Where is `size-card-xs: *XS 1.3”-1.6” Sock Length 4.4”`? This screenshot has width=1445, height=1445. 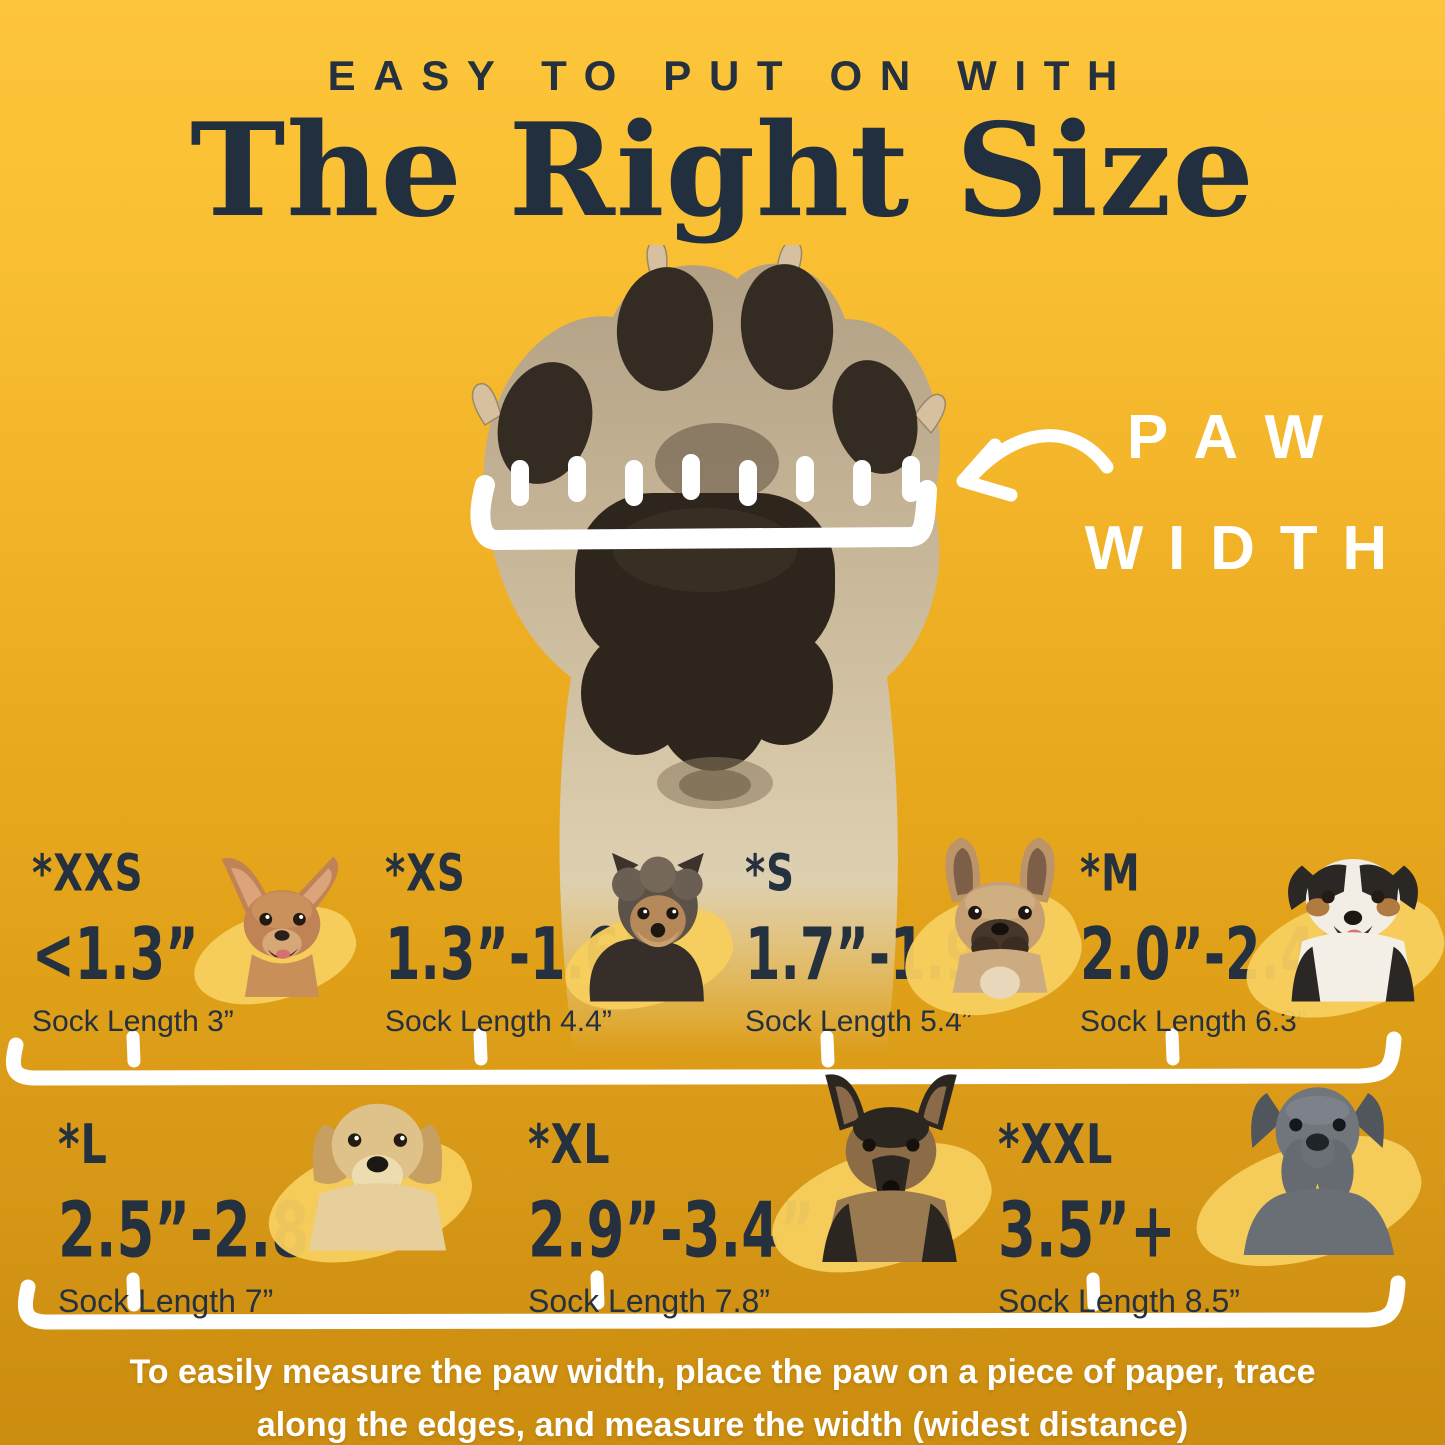 size-card-xs: *XS 1.3”-1.6” Sock Length 4.4” is located at coordinates (565, 941).